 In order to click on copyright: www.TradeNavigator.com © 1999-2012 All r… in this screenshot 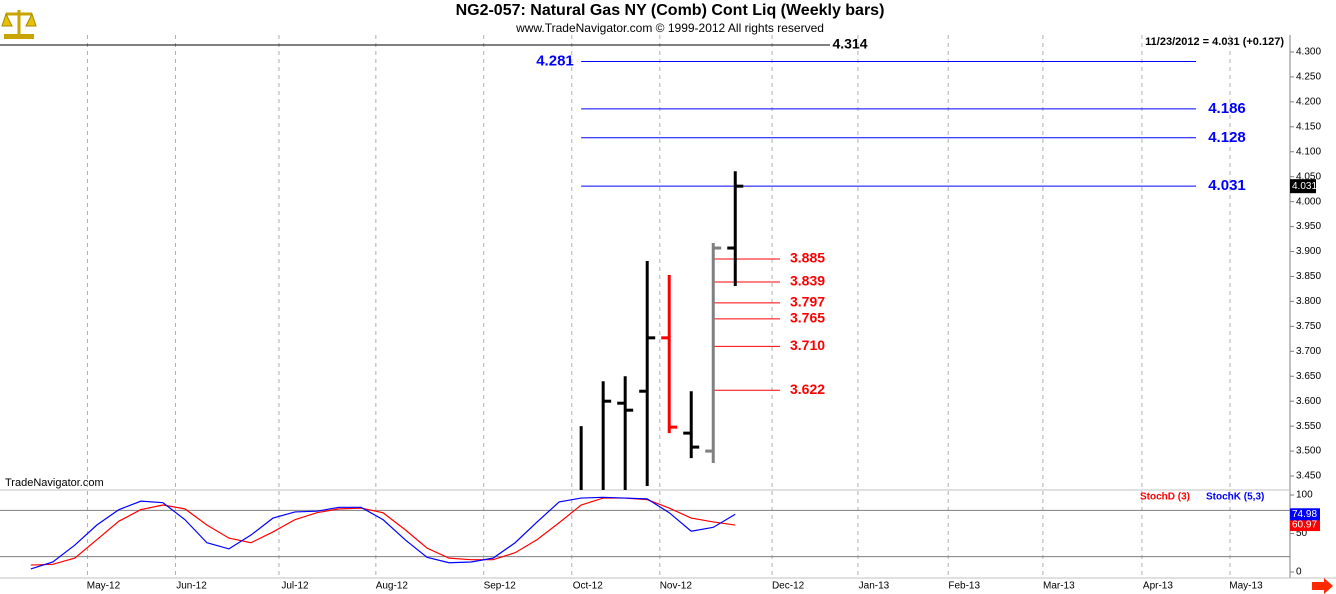, I will do `click(669, 28)`.